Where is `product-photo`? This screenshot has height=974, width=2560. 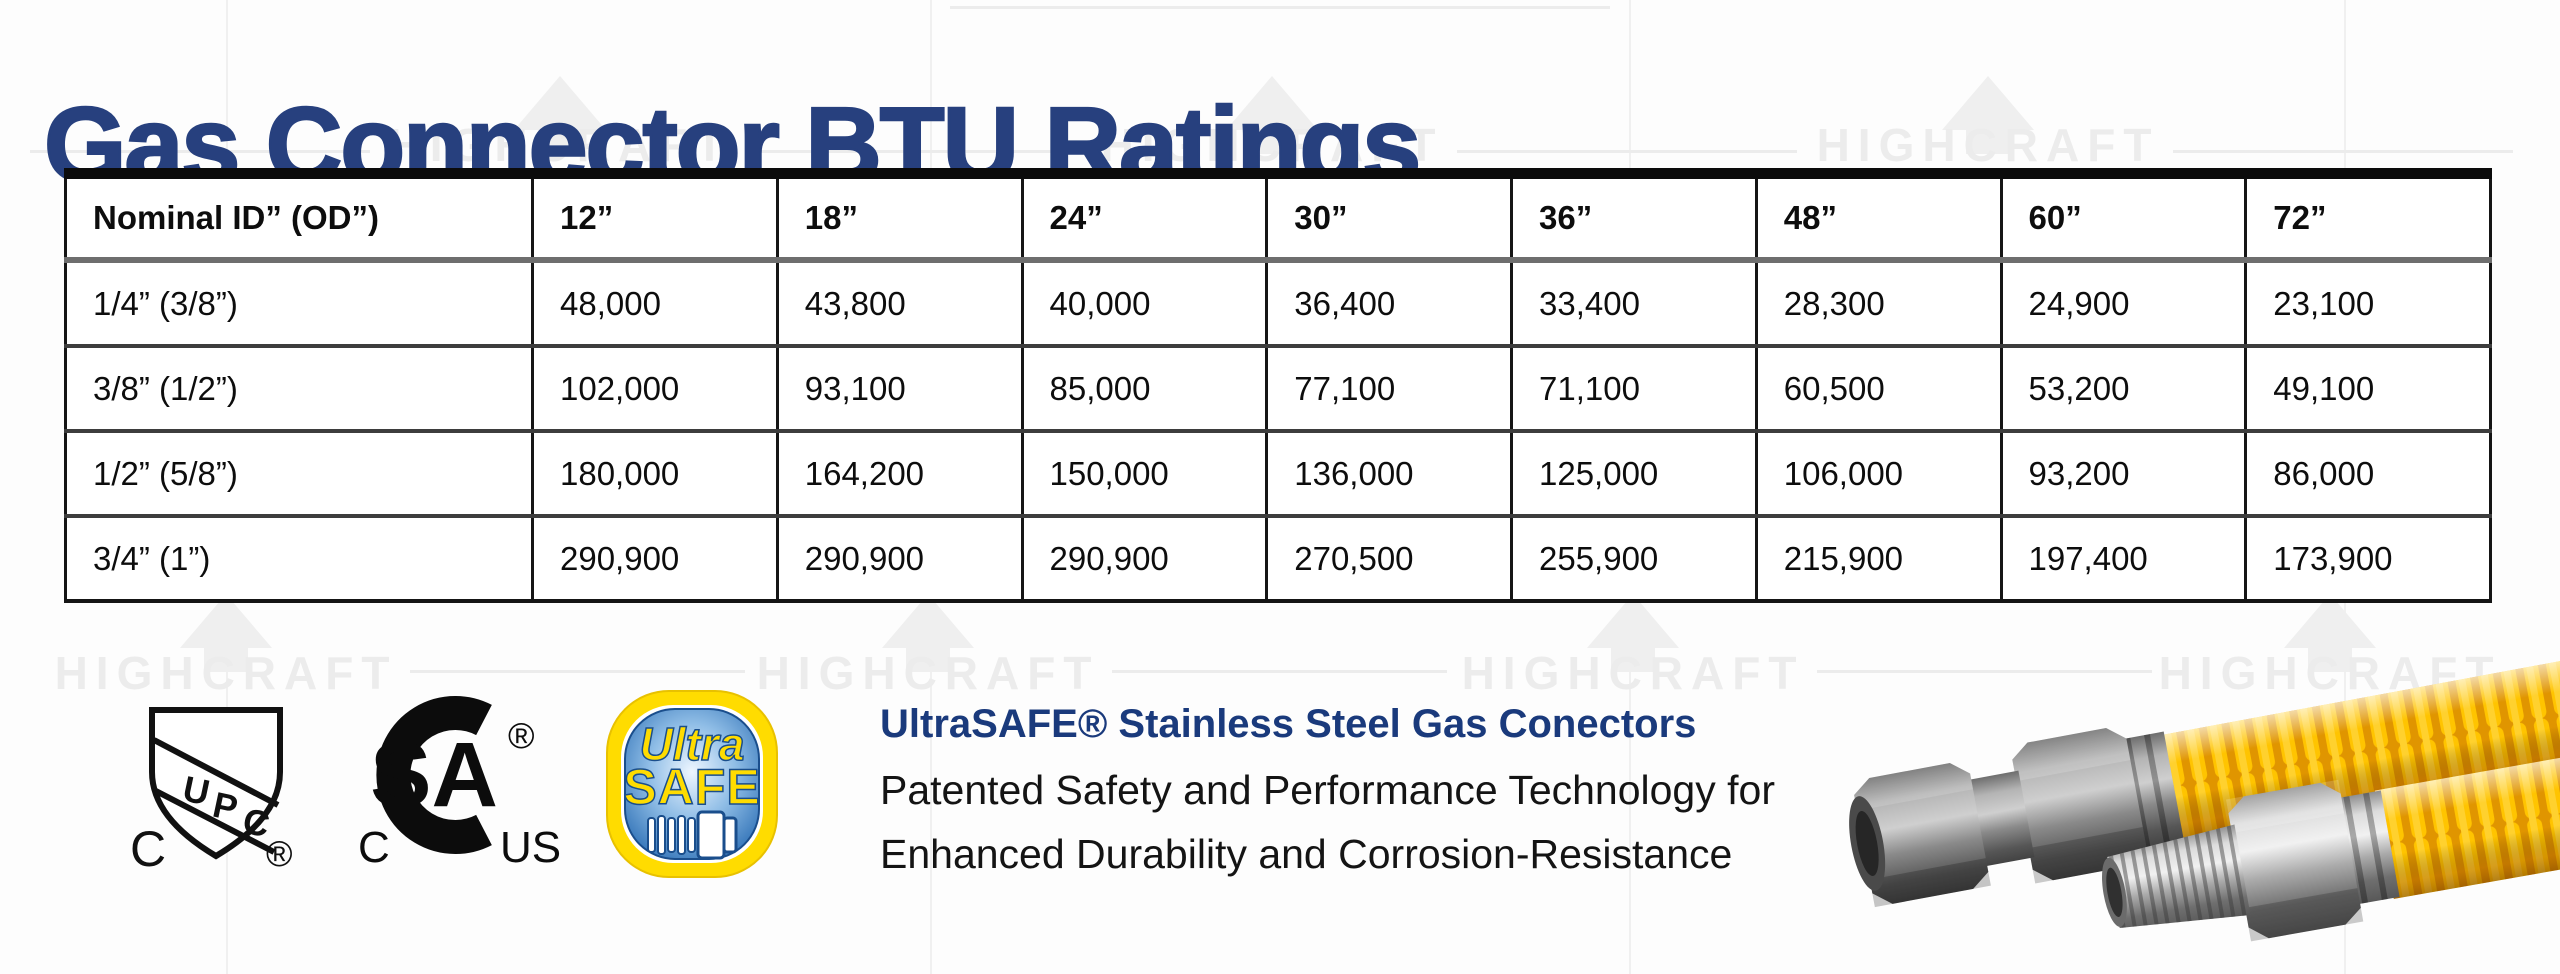
product-photo is located at coordinates (2204, 777).